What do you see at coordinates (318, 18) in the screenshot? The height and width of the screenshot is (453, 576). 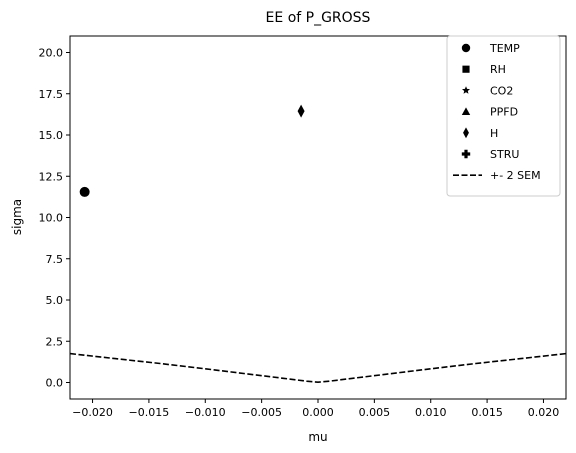 I see `chart-title: EE of P_GROSS` at bounding box center [318, 18].